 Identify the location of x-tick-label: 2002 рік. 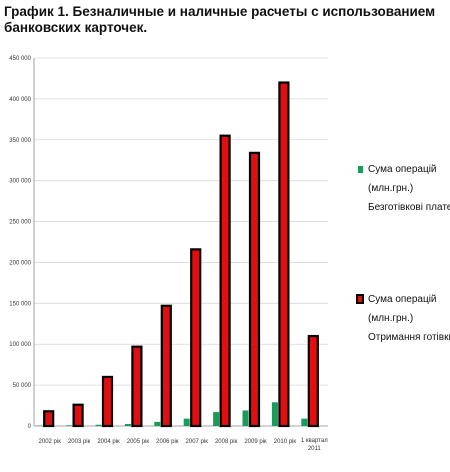
(50, 442).